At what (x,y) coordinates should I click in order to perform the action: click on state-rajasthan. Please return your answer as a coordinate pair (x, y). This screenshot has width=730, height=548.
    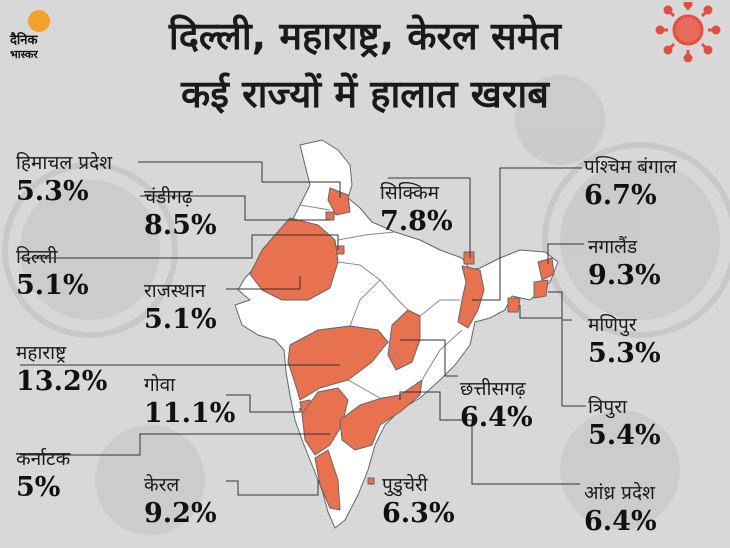
    Looking at the image, I should click on (294, 259).